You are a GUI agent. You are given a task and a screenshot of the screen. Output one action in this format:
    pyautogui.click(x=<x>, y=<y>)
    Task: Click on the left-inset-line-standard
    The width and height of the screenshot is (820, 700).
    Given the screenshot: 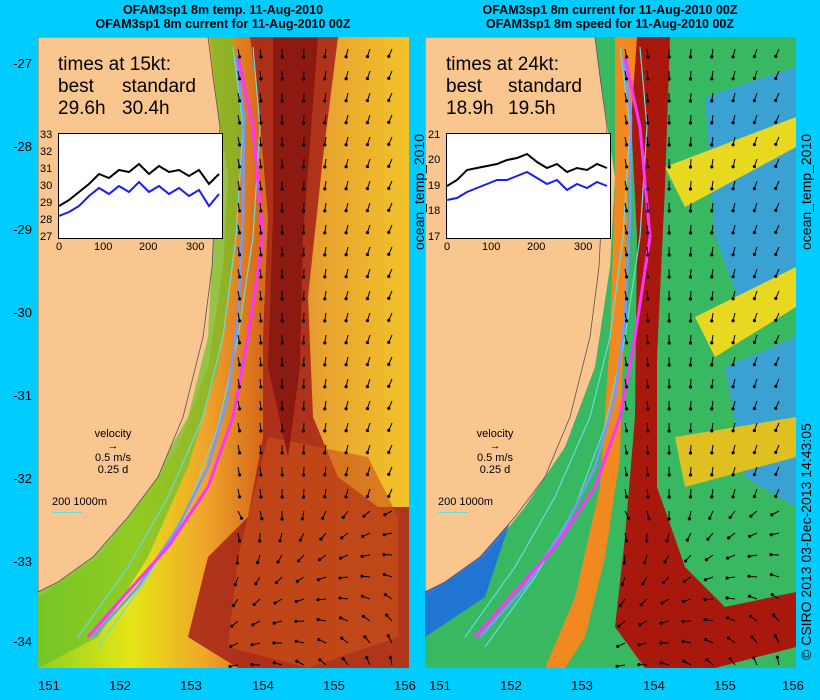 What is the action you would take?
    pyautogui.click(x=139, y=184)
    